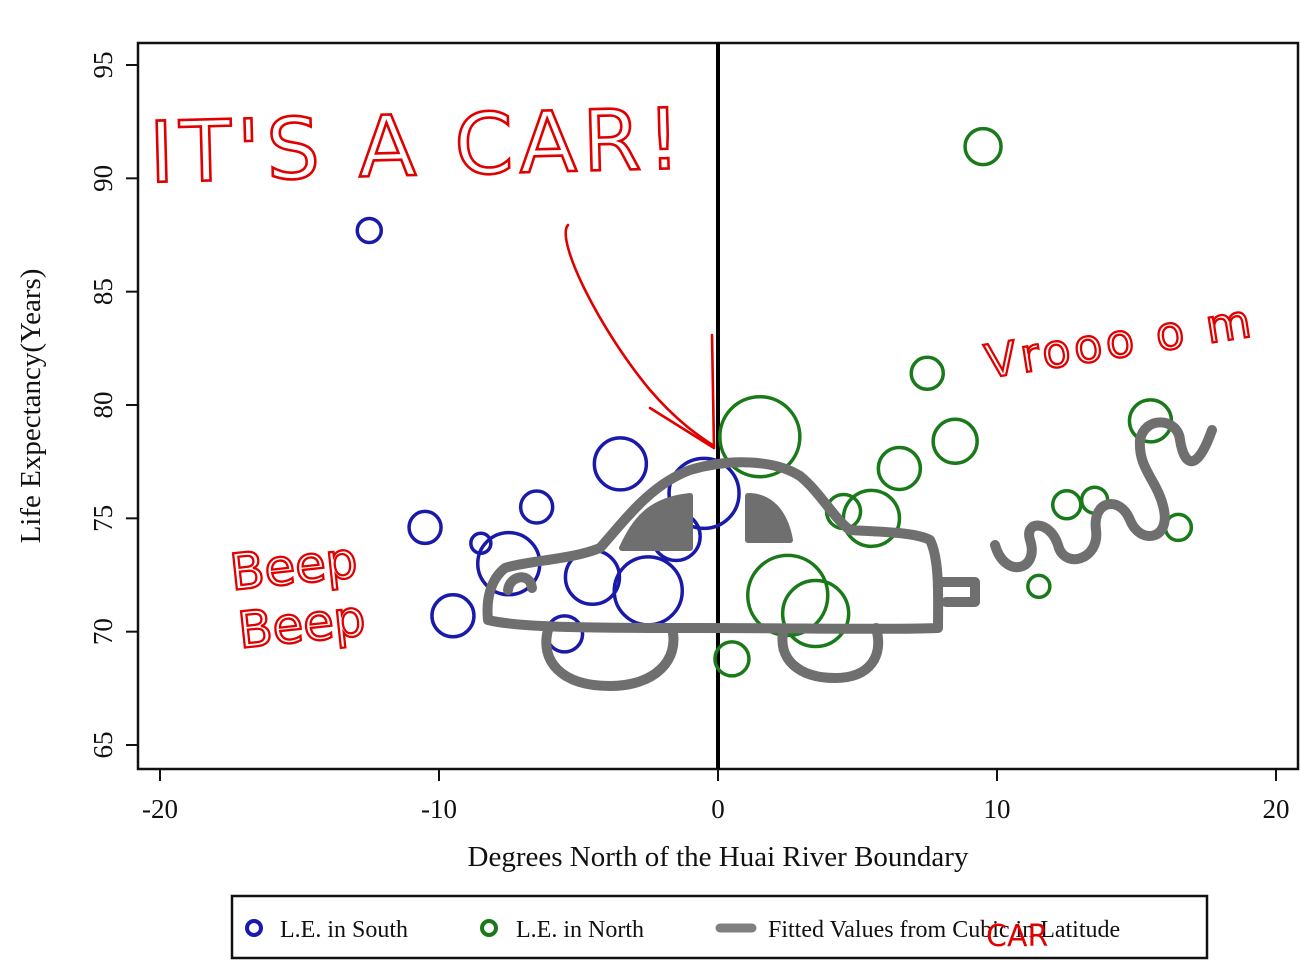 The image size is (1302, 964). What do you see at coordinates (944, 930) in the screenshot?
I see `legend-fitted-label: Fitted Values from Cubic in Latitude` at bounding box center [944, 930].